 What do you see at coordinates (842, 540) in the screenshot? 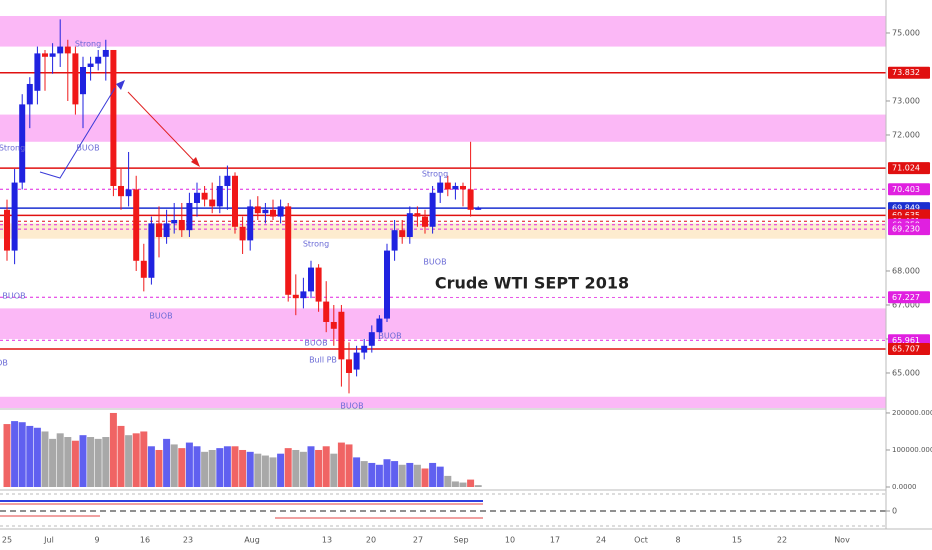
I see `x-tick-label: Nov` at bounding box center [842, 540].